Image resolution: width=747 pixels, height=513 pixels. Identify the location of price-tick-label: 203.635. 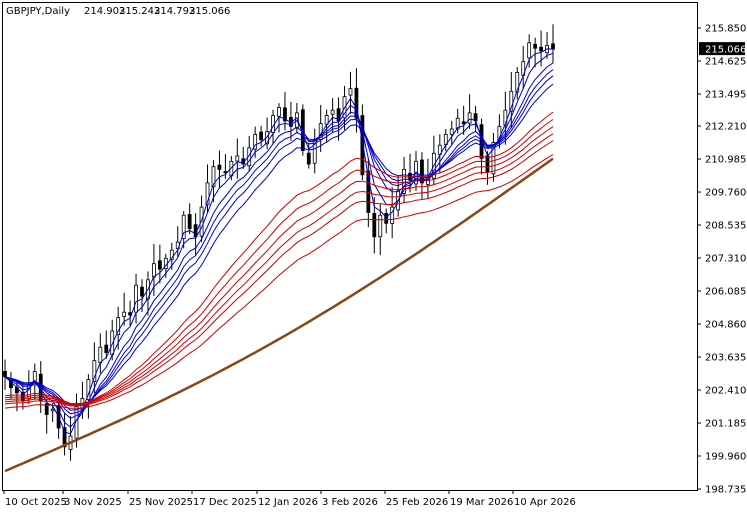
(725, 358).